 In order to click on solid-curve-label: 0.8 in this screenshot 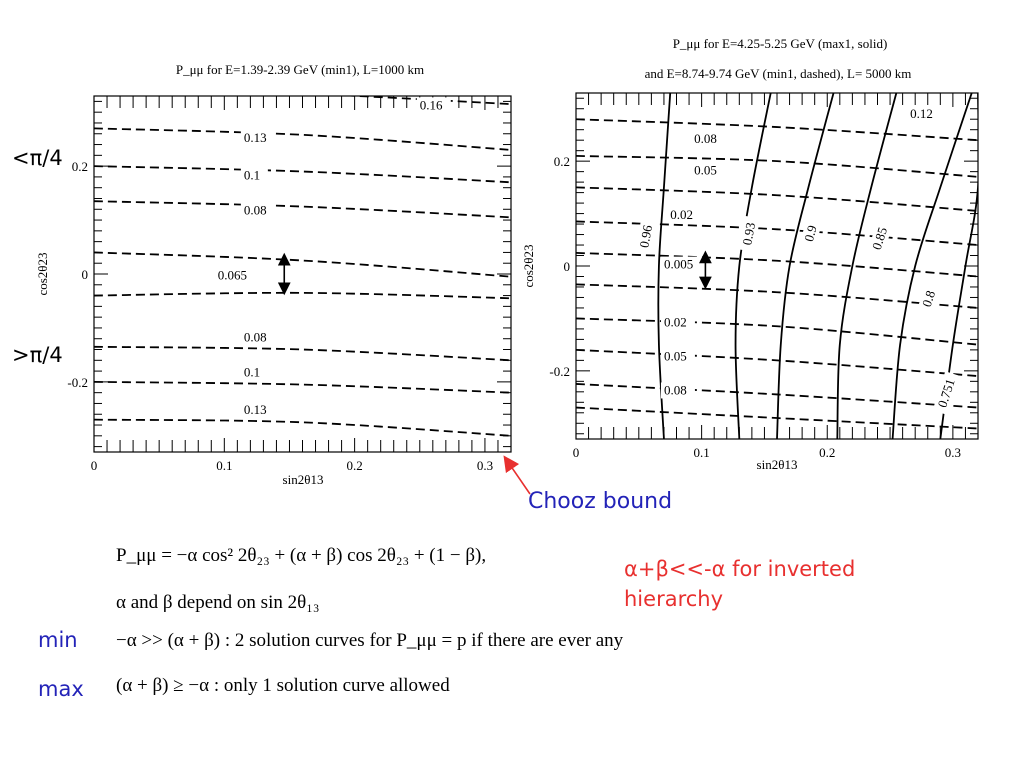, I will do `click(929, 299)`.